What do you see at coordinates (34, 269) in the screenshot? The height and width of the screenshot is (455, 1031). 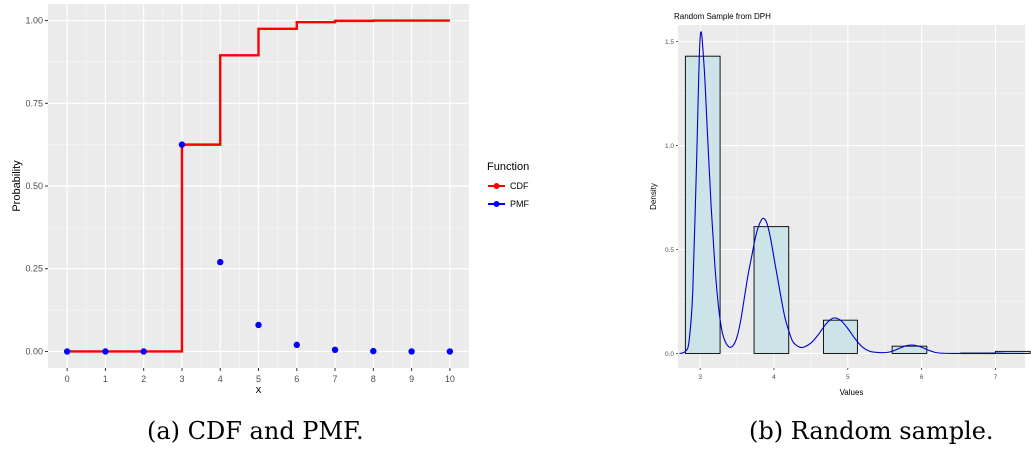 I see `y-tick-label: 0.25` at bounding box center [34, 269].